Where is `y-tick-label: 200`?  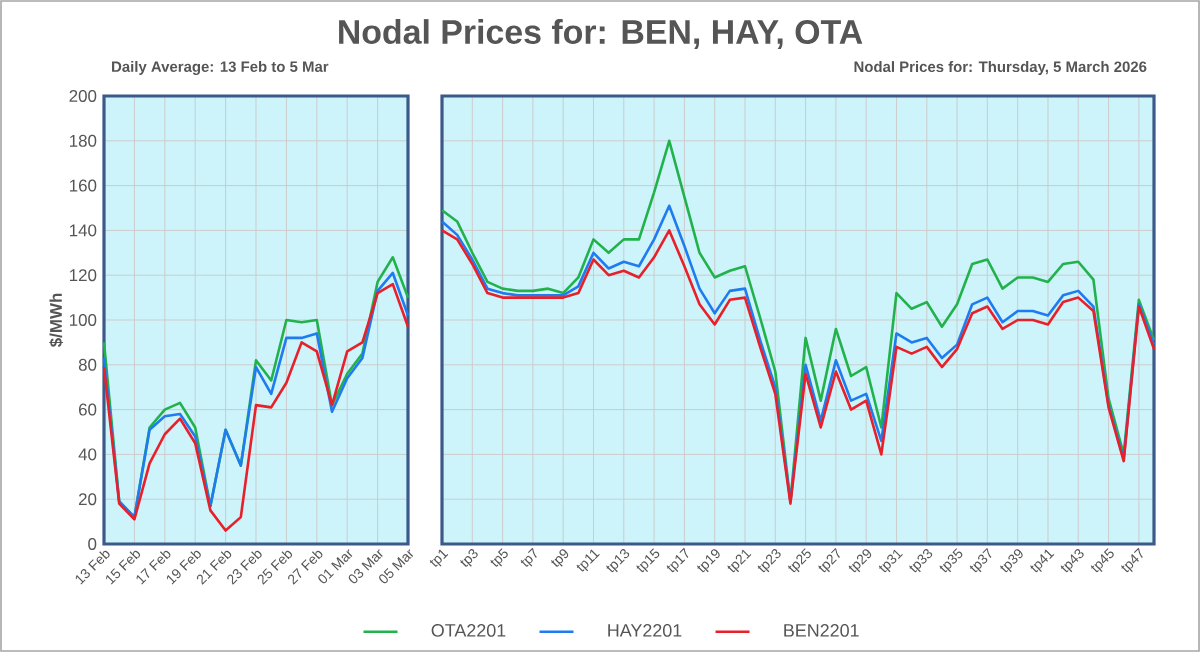 y-tick-label: 200 is located at coordinates (83, 96).